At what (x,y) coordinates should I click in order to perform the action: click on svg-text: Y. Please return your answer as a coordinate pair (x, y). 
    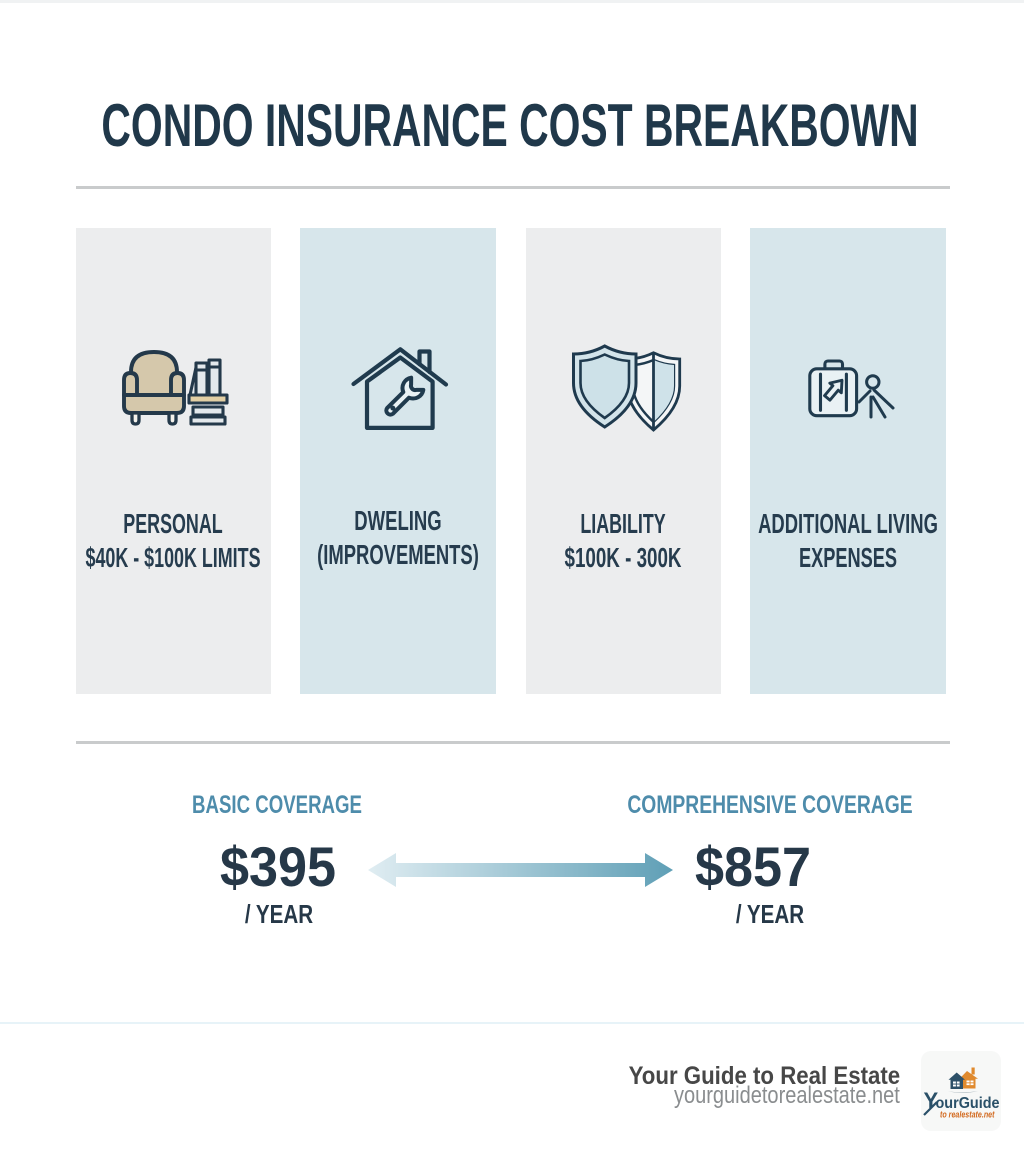
    Looking at the image, I should click on (931, 1100).